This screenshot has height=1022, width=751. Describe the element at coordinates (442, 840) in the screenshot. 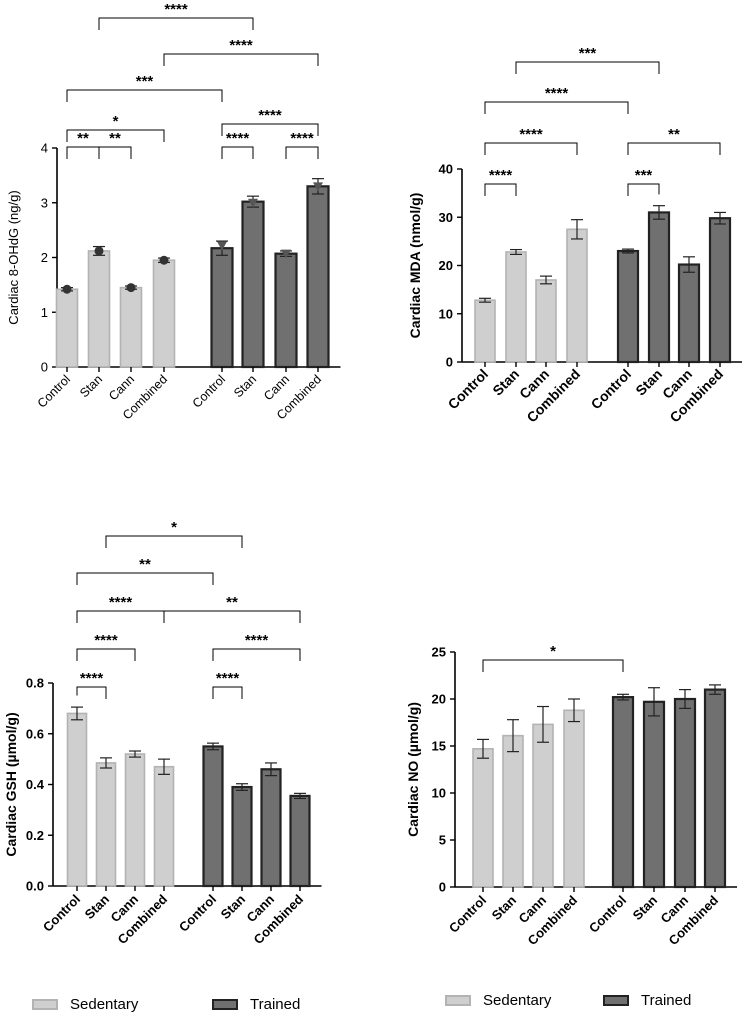

I see `y-tick-label: 5` at that location.